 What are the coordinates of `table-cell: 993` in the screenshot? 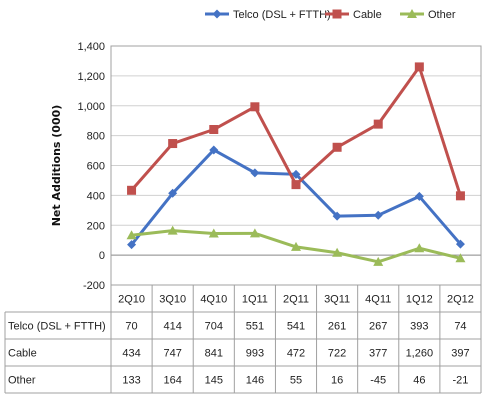 It's located at (255, 354).